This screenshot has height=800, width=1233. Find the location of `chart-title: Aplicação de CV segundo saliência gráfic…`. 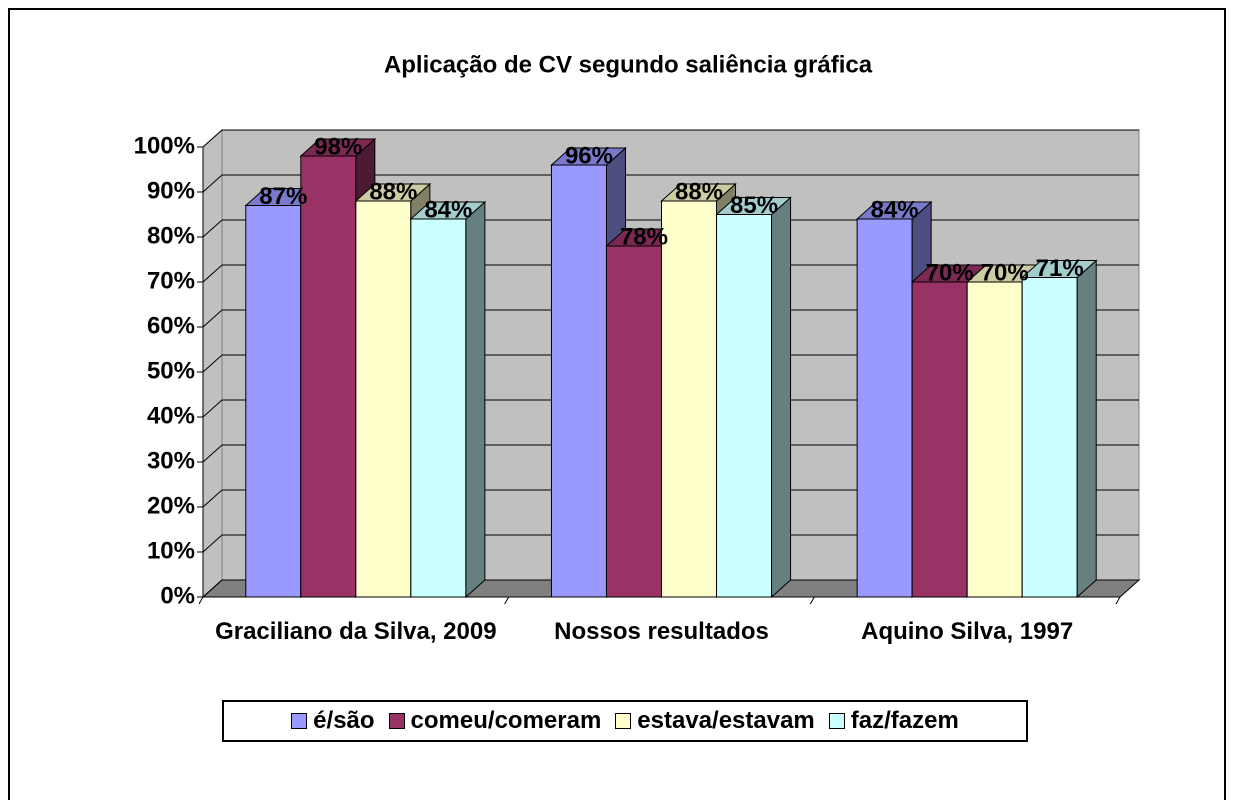

chart-title: Aplicação de CV segundo saliência gráfic… is located at coordinates (628, 64).